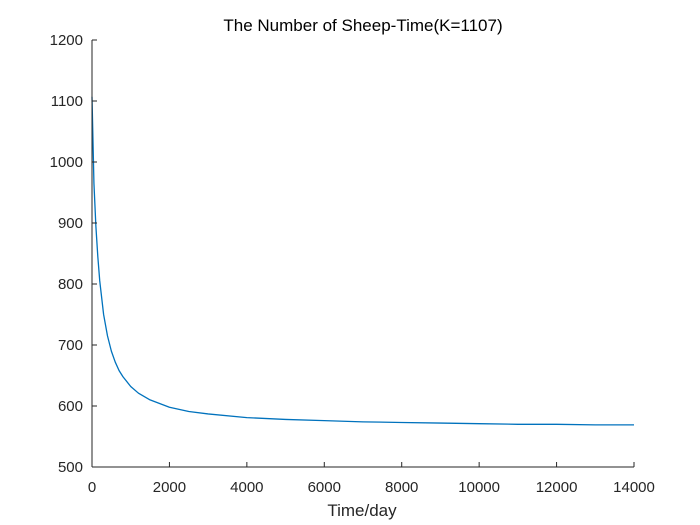 The width and height of the screenshot is (700, 525). I want to click on y-tick-label: 500, so click(70, 467).